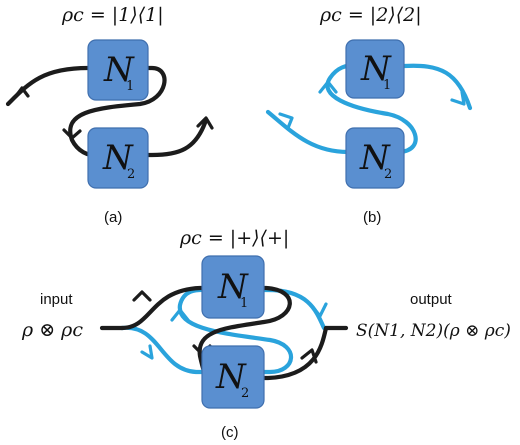  What do you see at coordinates (72, 134) in the screenshot?
I see `panel-a-arrow-mid` at bounding box center [72, 134].